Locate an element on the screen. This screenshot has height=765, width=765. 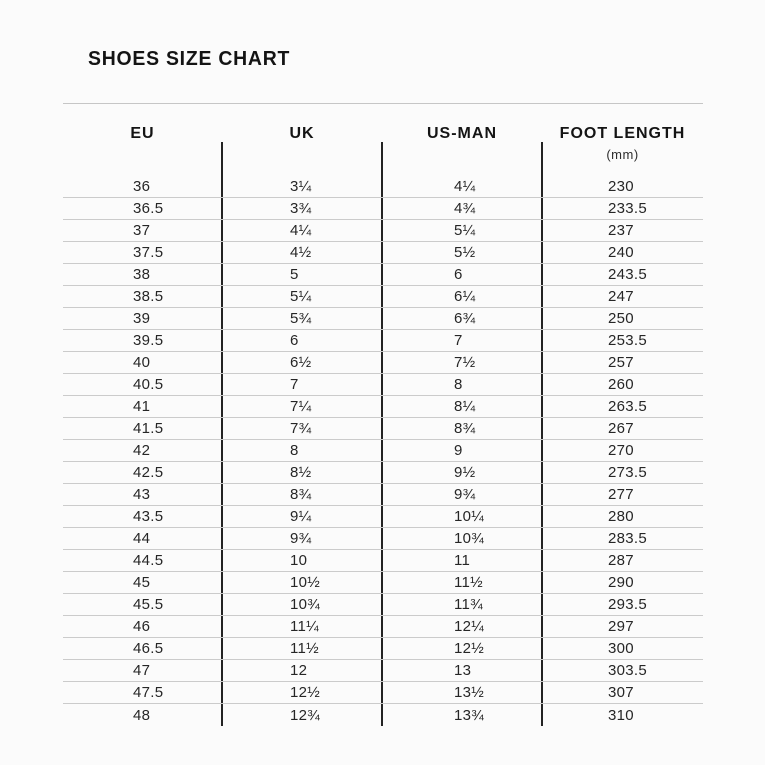
table-cell: 307 is located at coordinates (621, 692).